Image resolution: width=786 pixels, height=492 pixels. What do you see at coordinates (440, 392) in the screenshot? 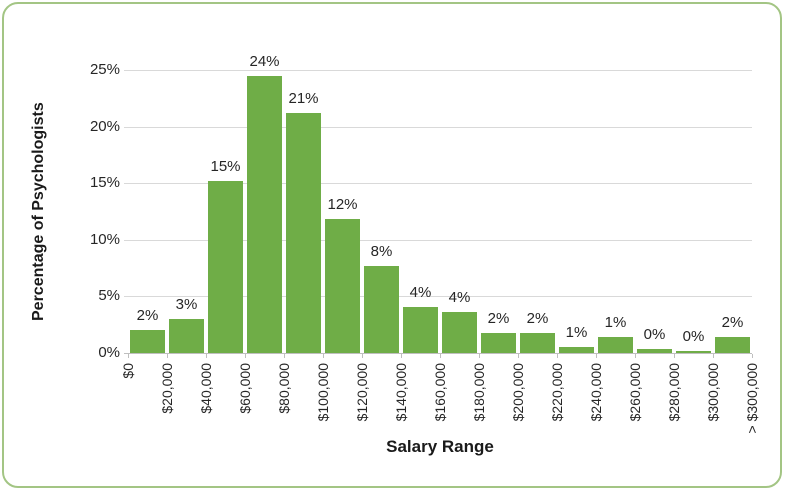
I see `x-tick-label: $160,000` at bounding box center [440, 392].